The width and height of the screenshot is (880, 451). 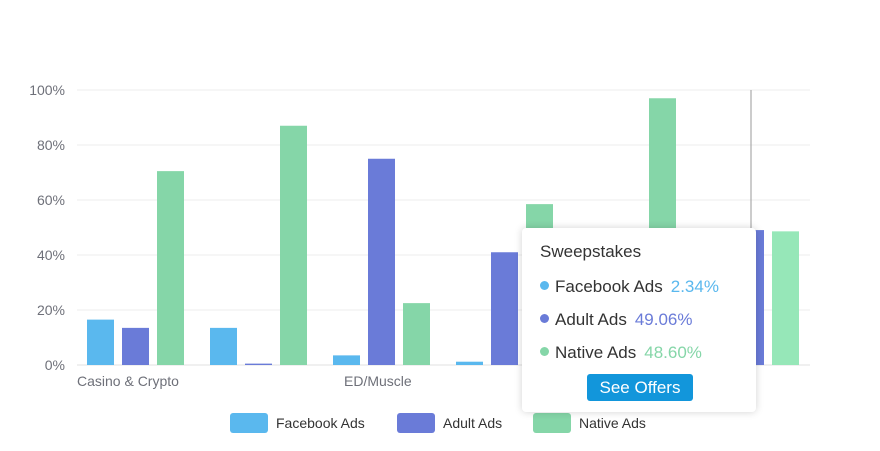 What do you see at coordinates (591, 251) in the screenshot?
I see `tooltip-title: Sweepstakes` at bounding box center [591, 251].